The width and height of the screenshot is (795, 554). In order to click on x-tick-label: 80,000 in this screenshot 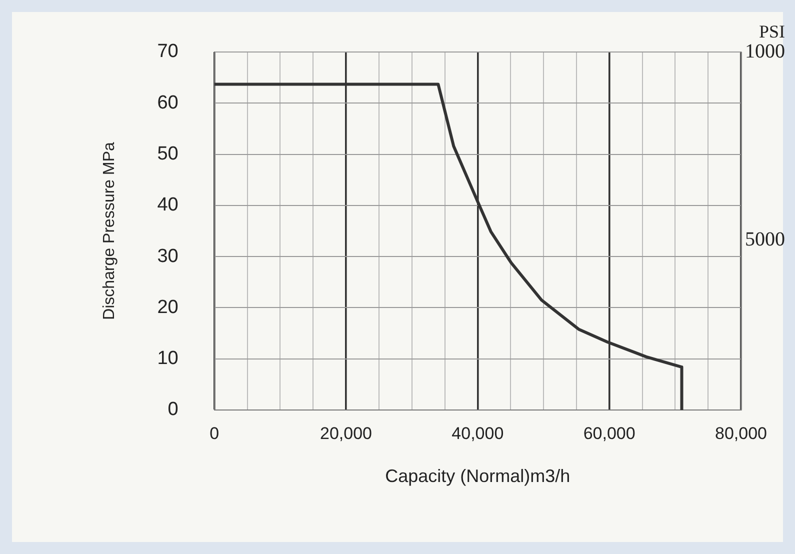, I will do `click(741, 433)`.